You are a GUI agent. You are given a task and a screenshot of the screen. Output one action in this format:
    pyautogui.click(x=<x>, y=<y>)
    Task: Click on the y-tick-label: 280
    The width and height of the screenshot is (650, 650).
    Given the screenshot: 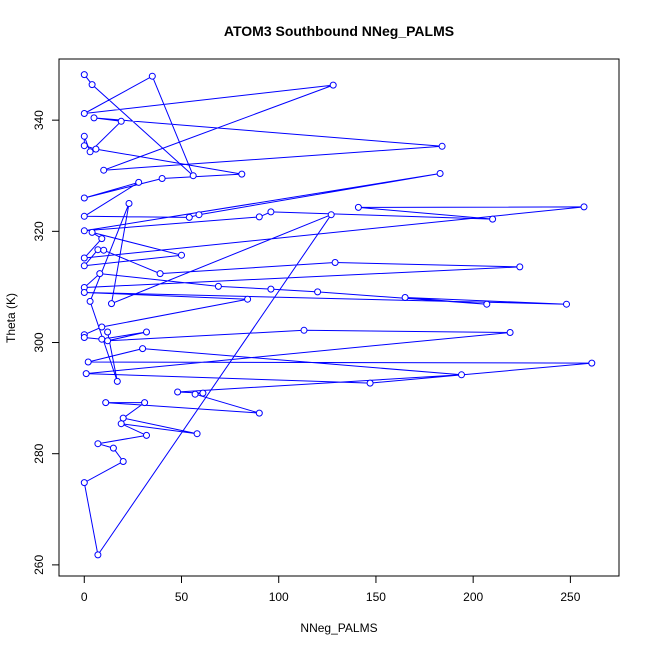 What is the action you would take?
    pyautogui.click(x=39, y=453)
    